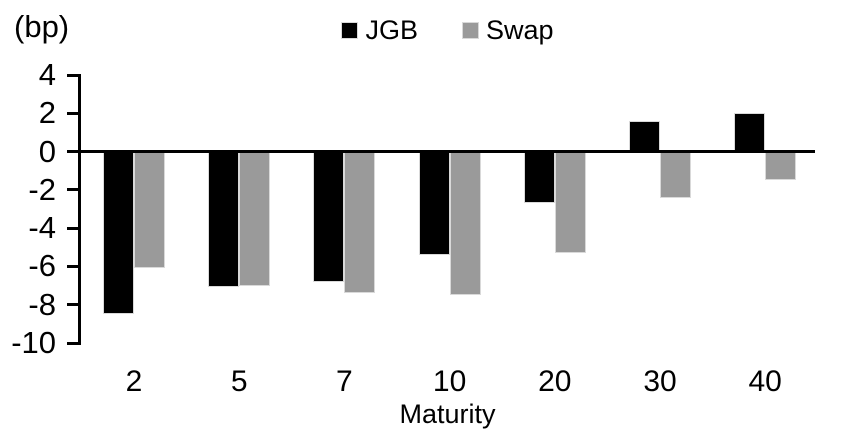 This screenshot has width=852, height=438. Describe the element at coordinates (47, 74) in the screenshot. I see `y-tick-label: 4` at that location.